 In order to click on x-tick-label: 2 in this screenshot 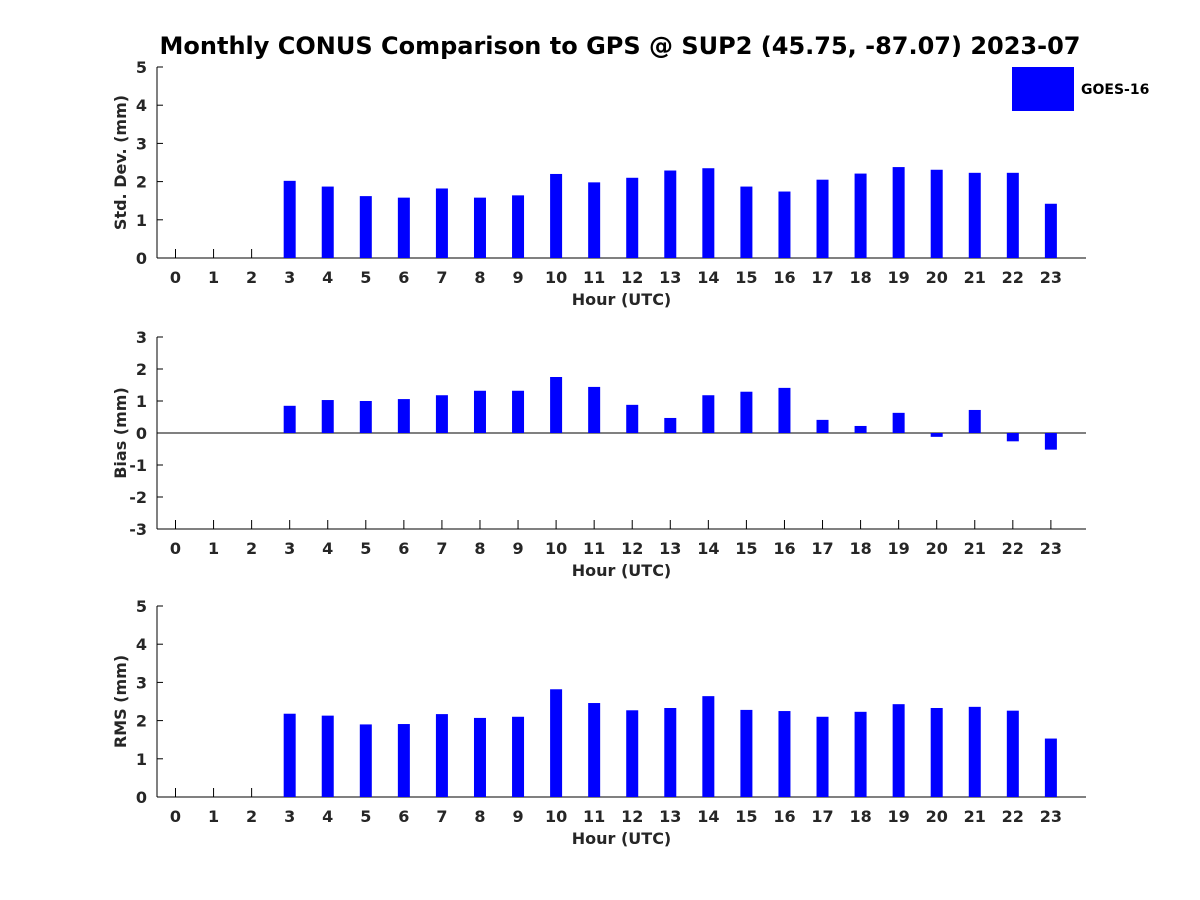, I will do `click(251, 277)`.